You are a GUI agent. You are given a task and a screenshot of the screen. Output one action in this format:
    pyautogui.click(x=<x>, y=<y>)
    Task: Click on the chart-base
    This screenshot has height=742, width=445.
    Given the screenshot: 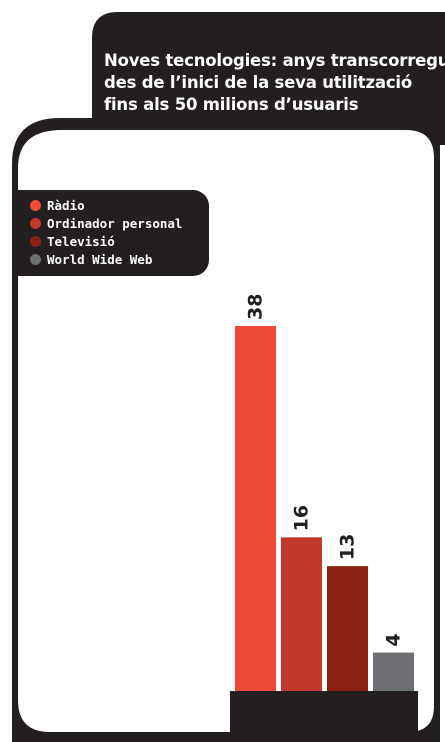 What is the action you would take?
    pyautogui.click(x=324, y=716)
    